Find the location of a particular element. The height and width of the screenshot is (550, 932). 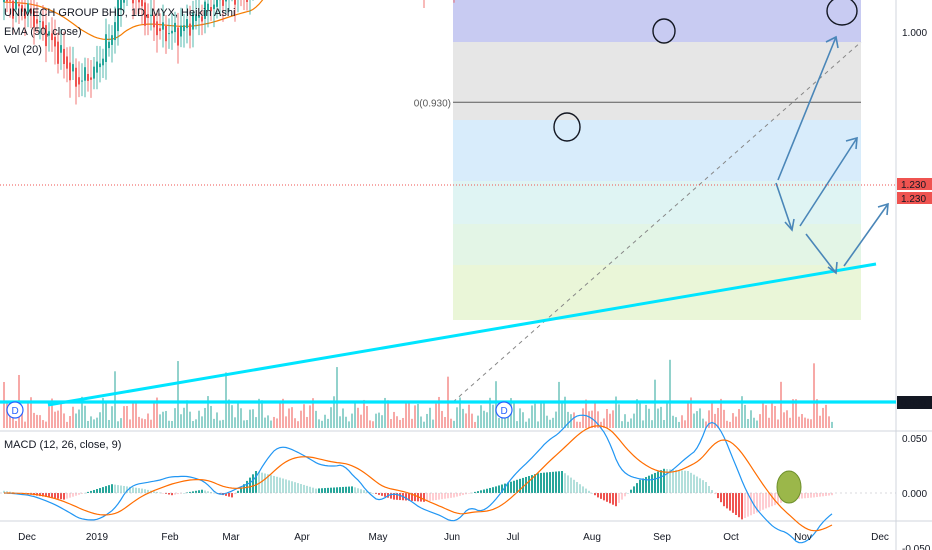

time-tick-label: Dec is located at coordinates (27, 537).